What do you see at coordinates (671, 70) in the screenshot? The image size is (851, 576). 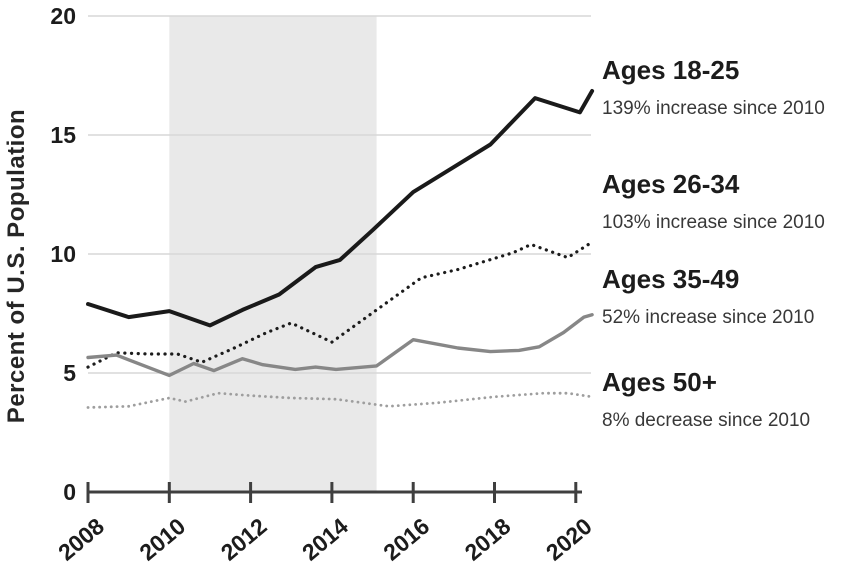 I see `legend-title-ages-18-25: Ages 18-25` at bounding box center [671, 70].